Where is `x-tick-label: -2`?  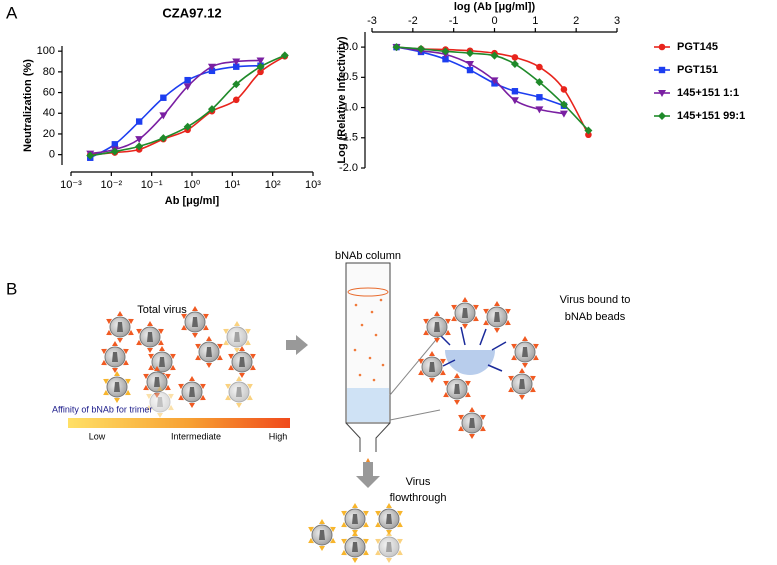 x-tick-label: -2 is located at coordinates (413, 21).